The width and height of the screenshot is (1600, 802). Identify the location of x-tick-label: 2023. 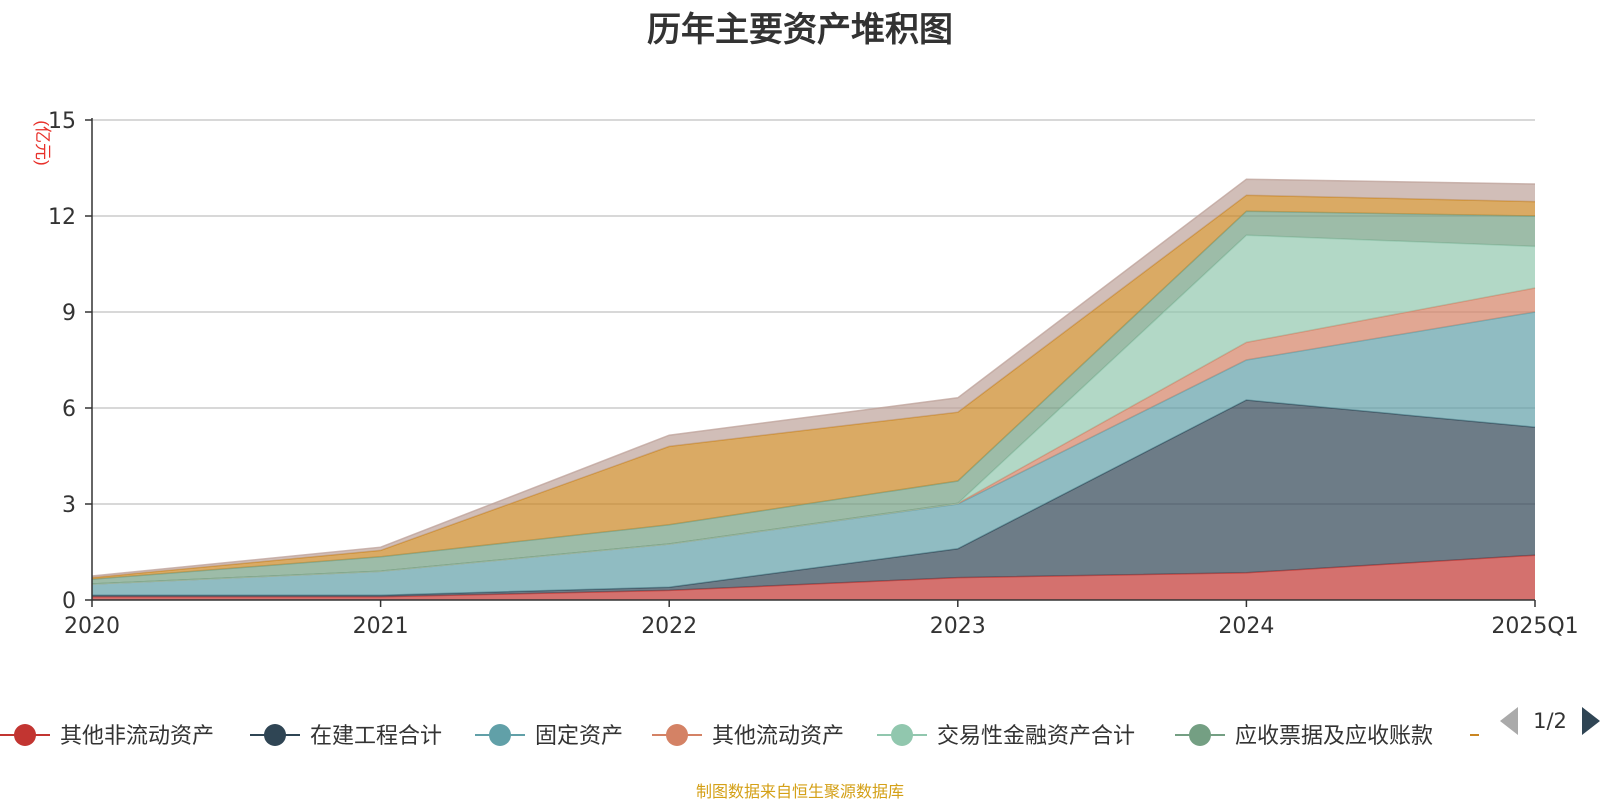
(958, 626).